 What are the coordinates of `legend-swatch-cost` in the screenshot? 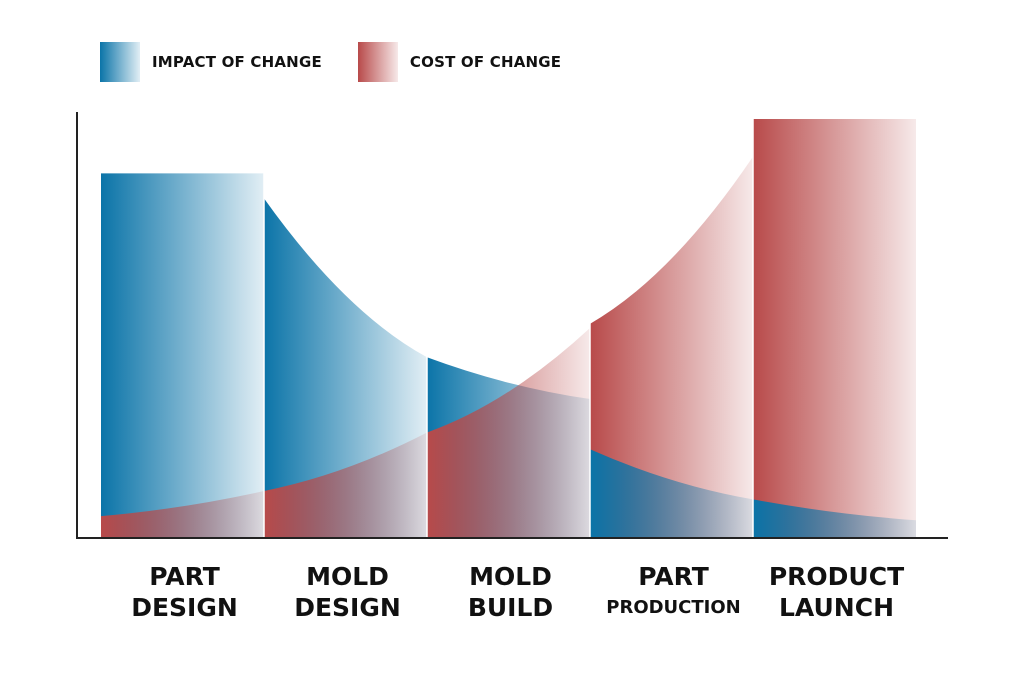 It's located at (377, 62).